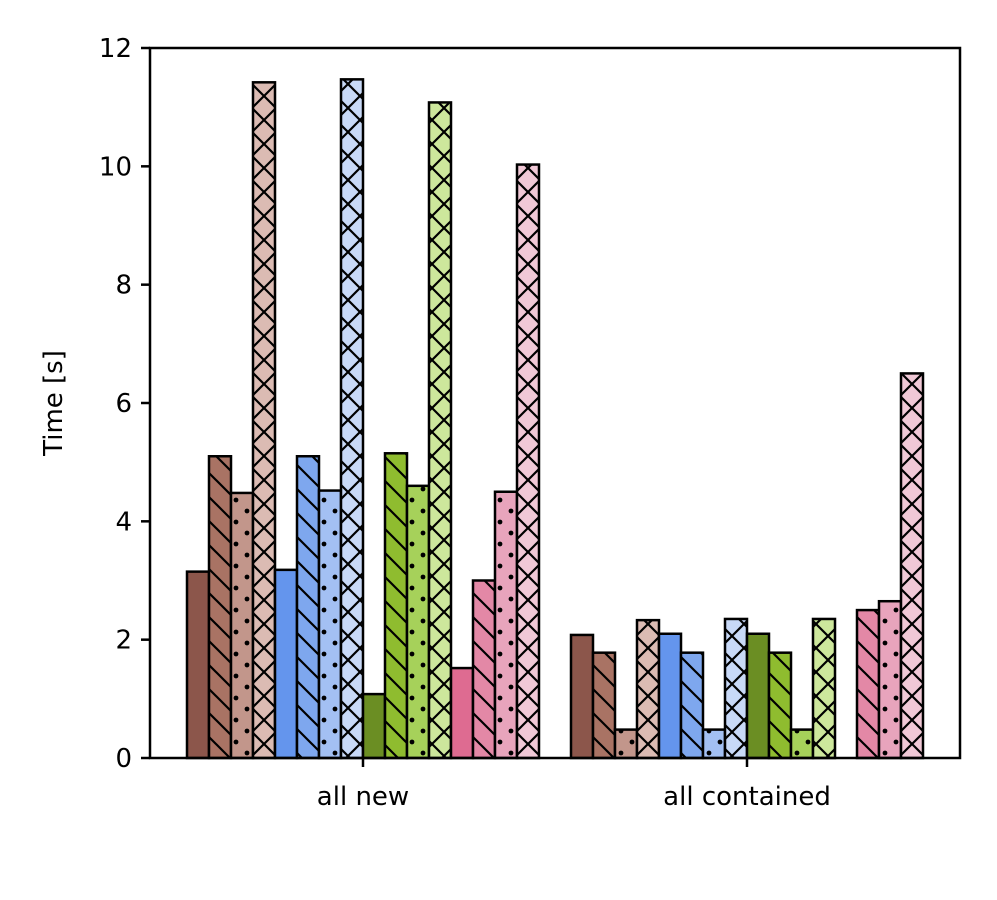 The width and height of the screenshot is (997, 900). What do you see at coordinates (115, 49) in the screenshot?
I see `y-tick-label: 12` at bounding box center [115, 49].